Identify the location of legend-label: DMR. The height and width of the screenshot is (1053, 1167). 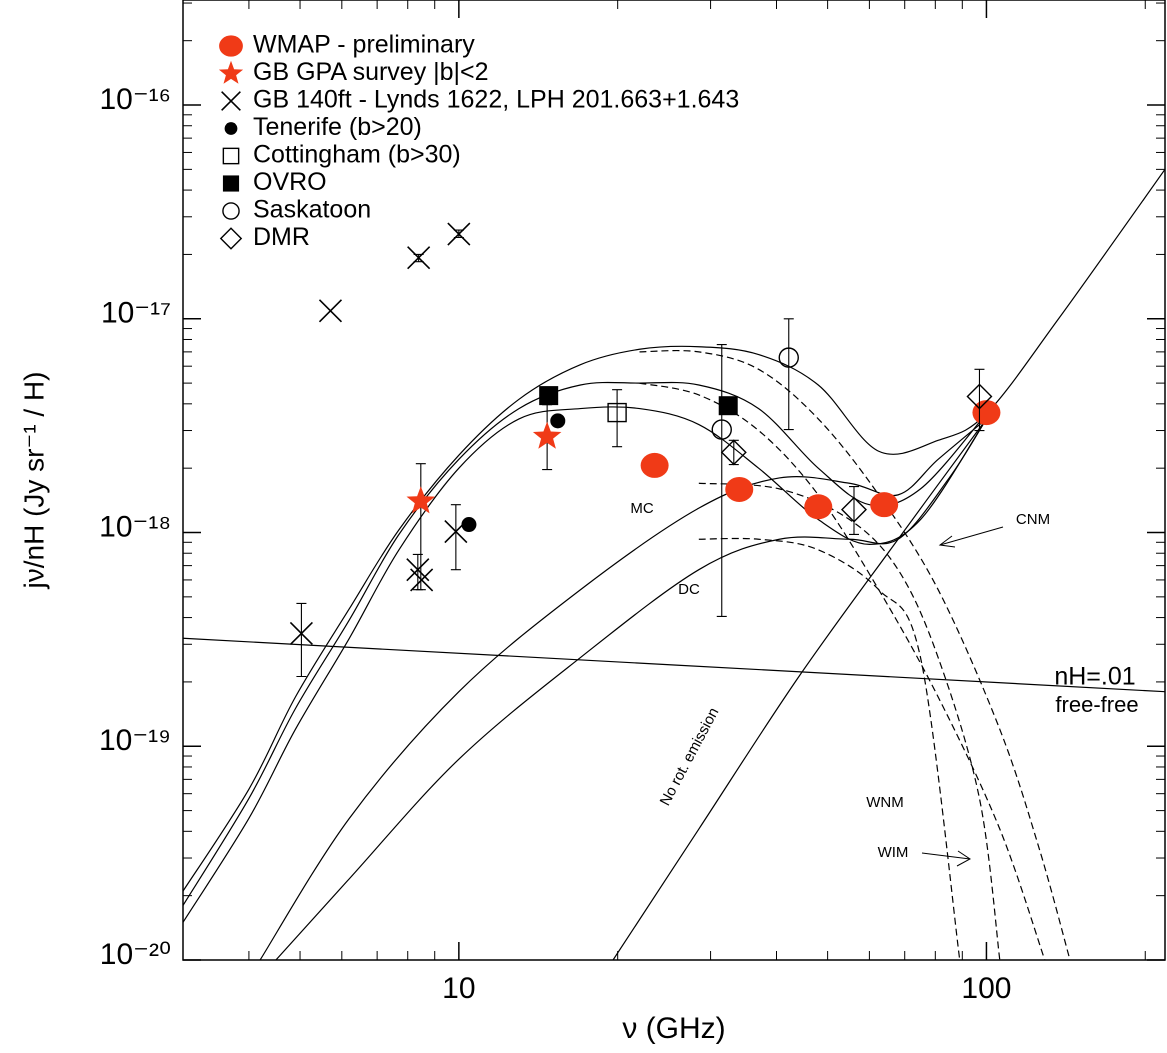
(281, 237).